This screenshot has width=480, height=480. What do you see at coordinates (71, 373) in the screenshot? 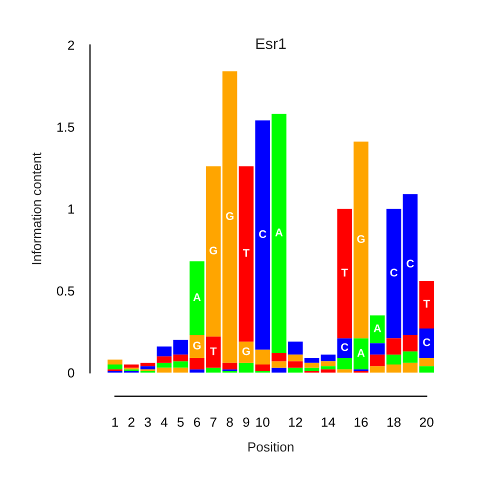
I see `y-tick-label: 0` at bounding box center [71, 373].